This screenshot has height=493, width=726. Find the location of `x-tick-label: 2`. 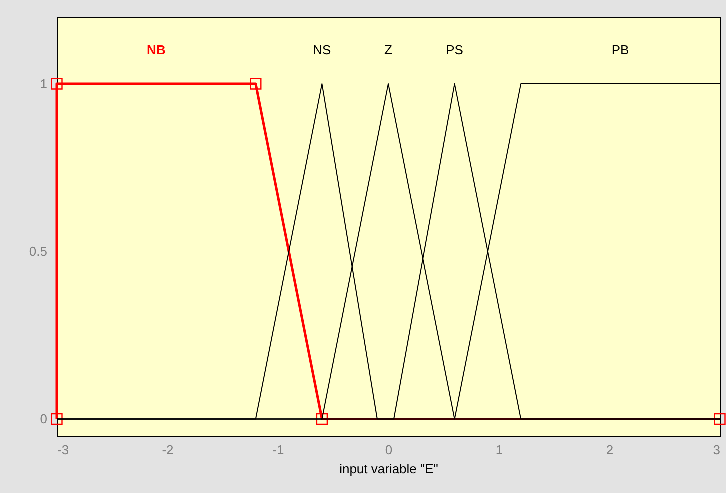

x-tick-label: 2 is located at coordinates (610, 450).